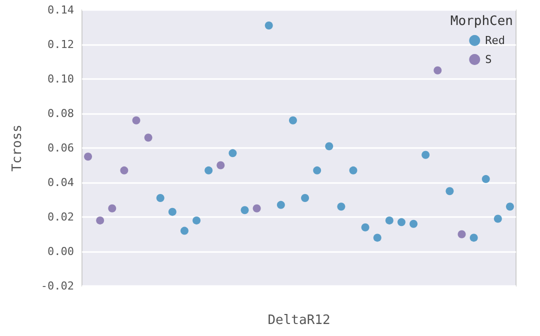 The height and width of the screenshot is (336, 540). I want to click on legend-label: S, so click(488, 59).